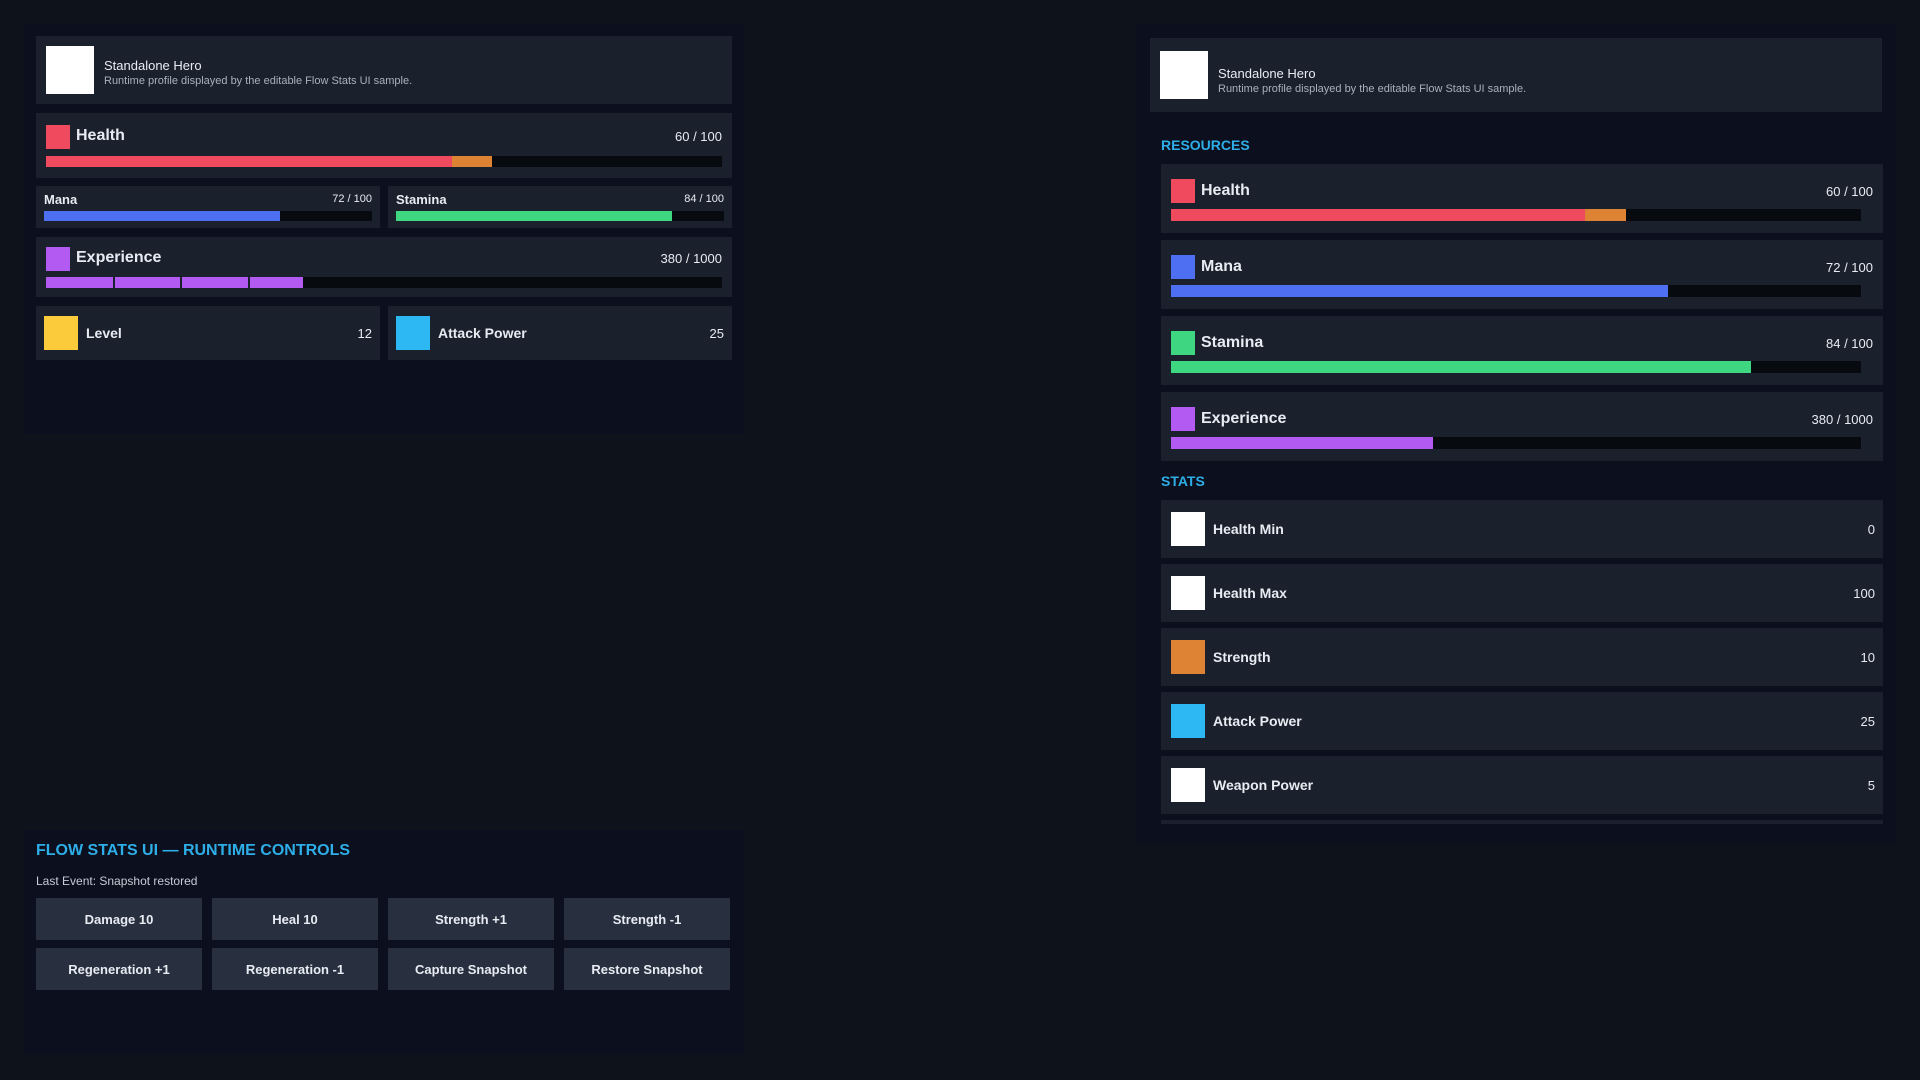 This screenshot has height=1080, width=1920. I want to click on stat-weapon-power: Weapon Power 5, so click(1522, 785).